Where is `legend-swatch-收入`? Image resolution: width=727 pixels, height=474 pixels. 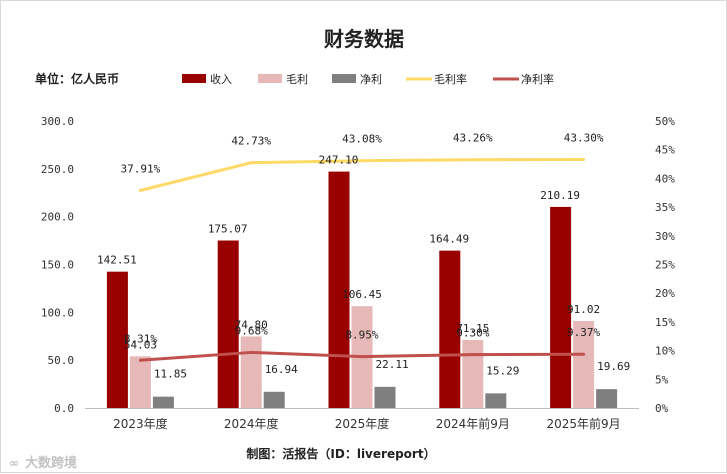
legend-swatch-收入 is located at coordinates (194, 78).